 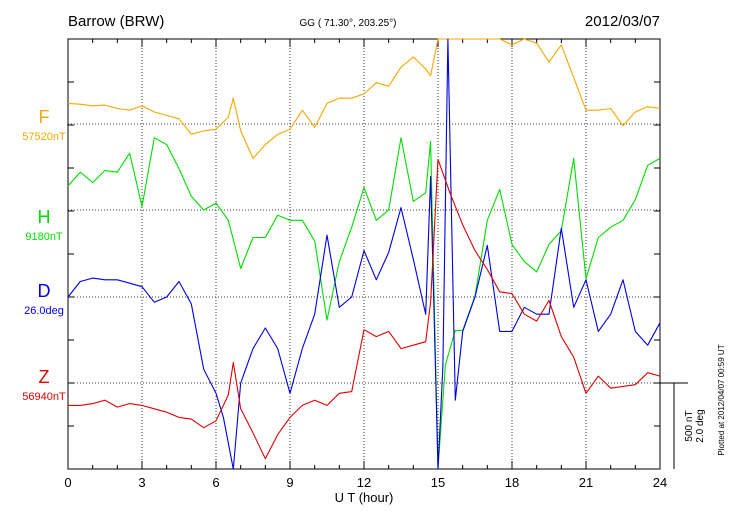 What do you see at coordinates (141, 482) in the screenshot?
I see `x-tick-label-3: 3` at bounding box center [141, 482].